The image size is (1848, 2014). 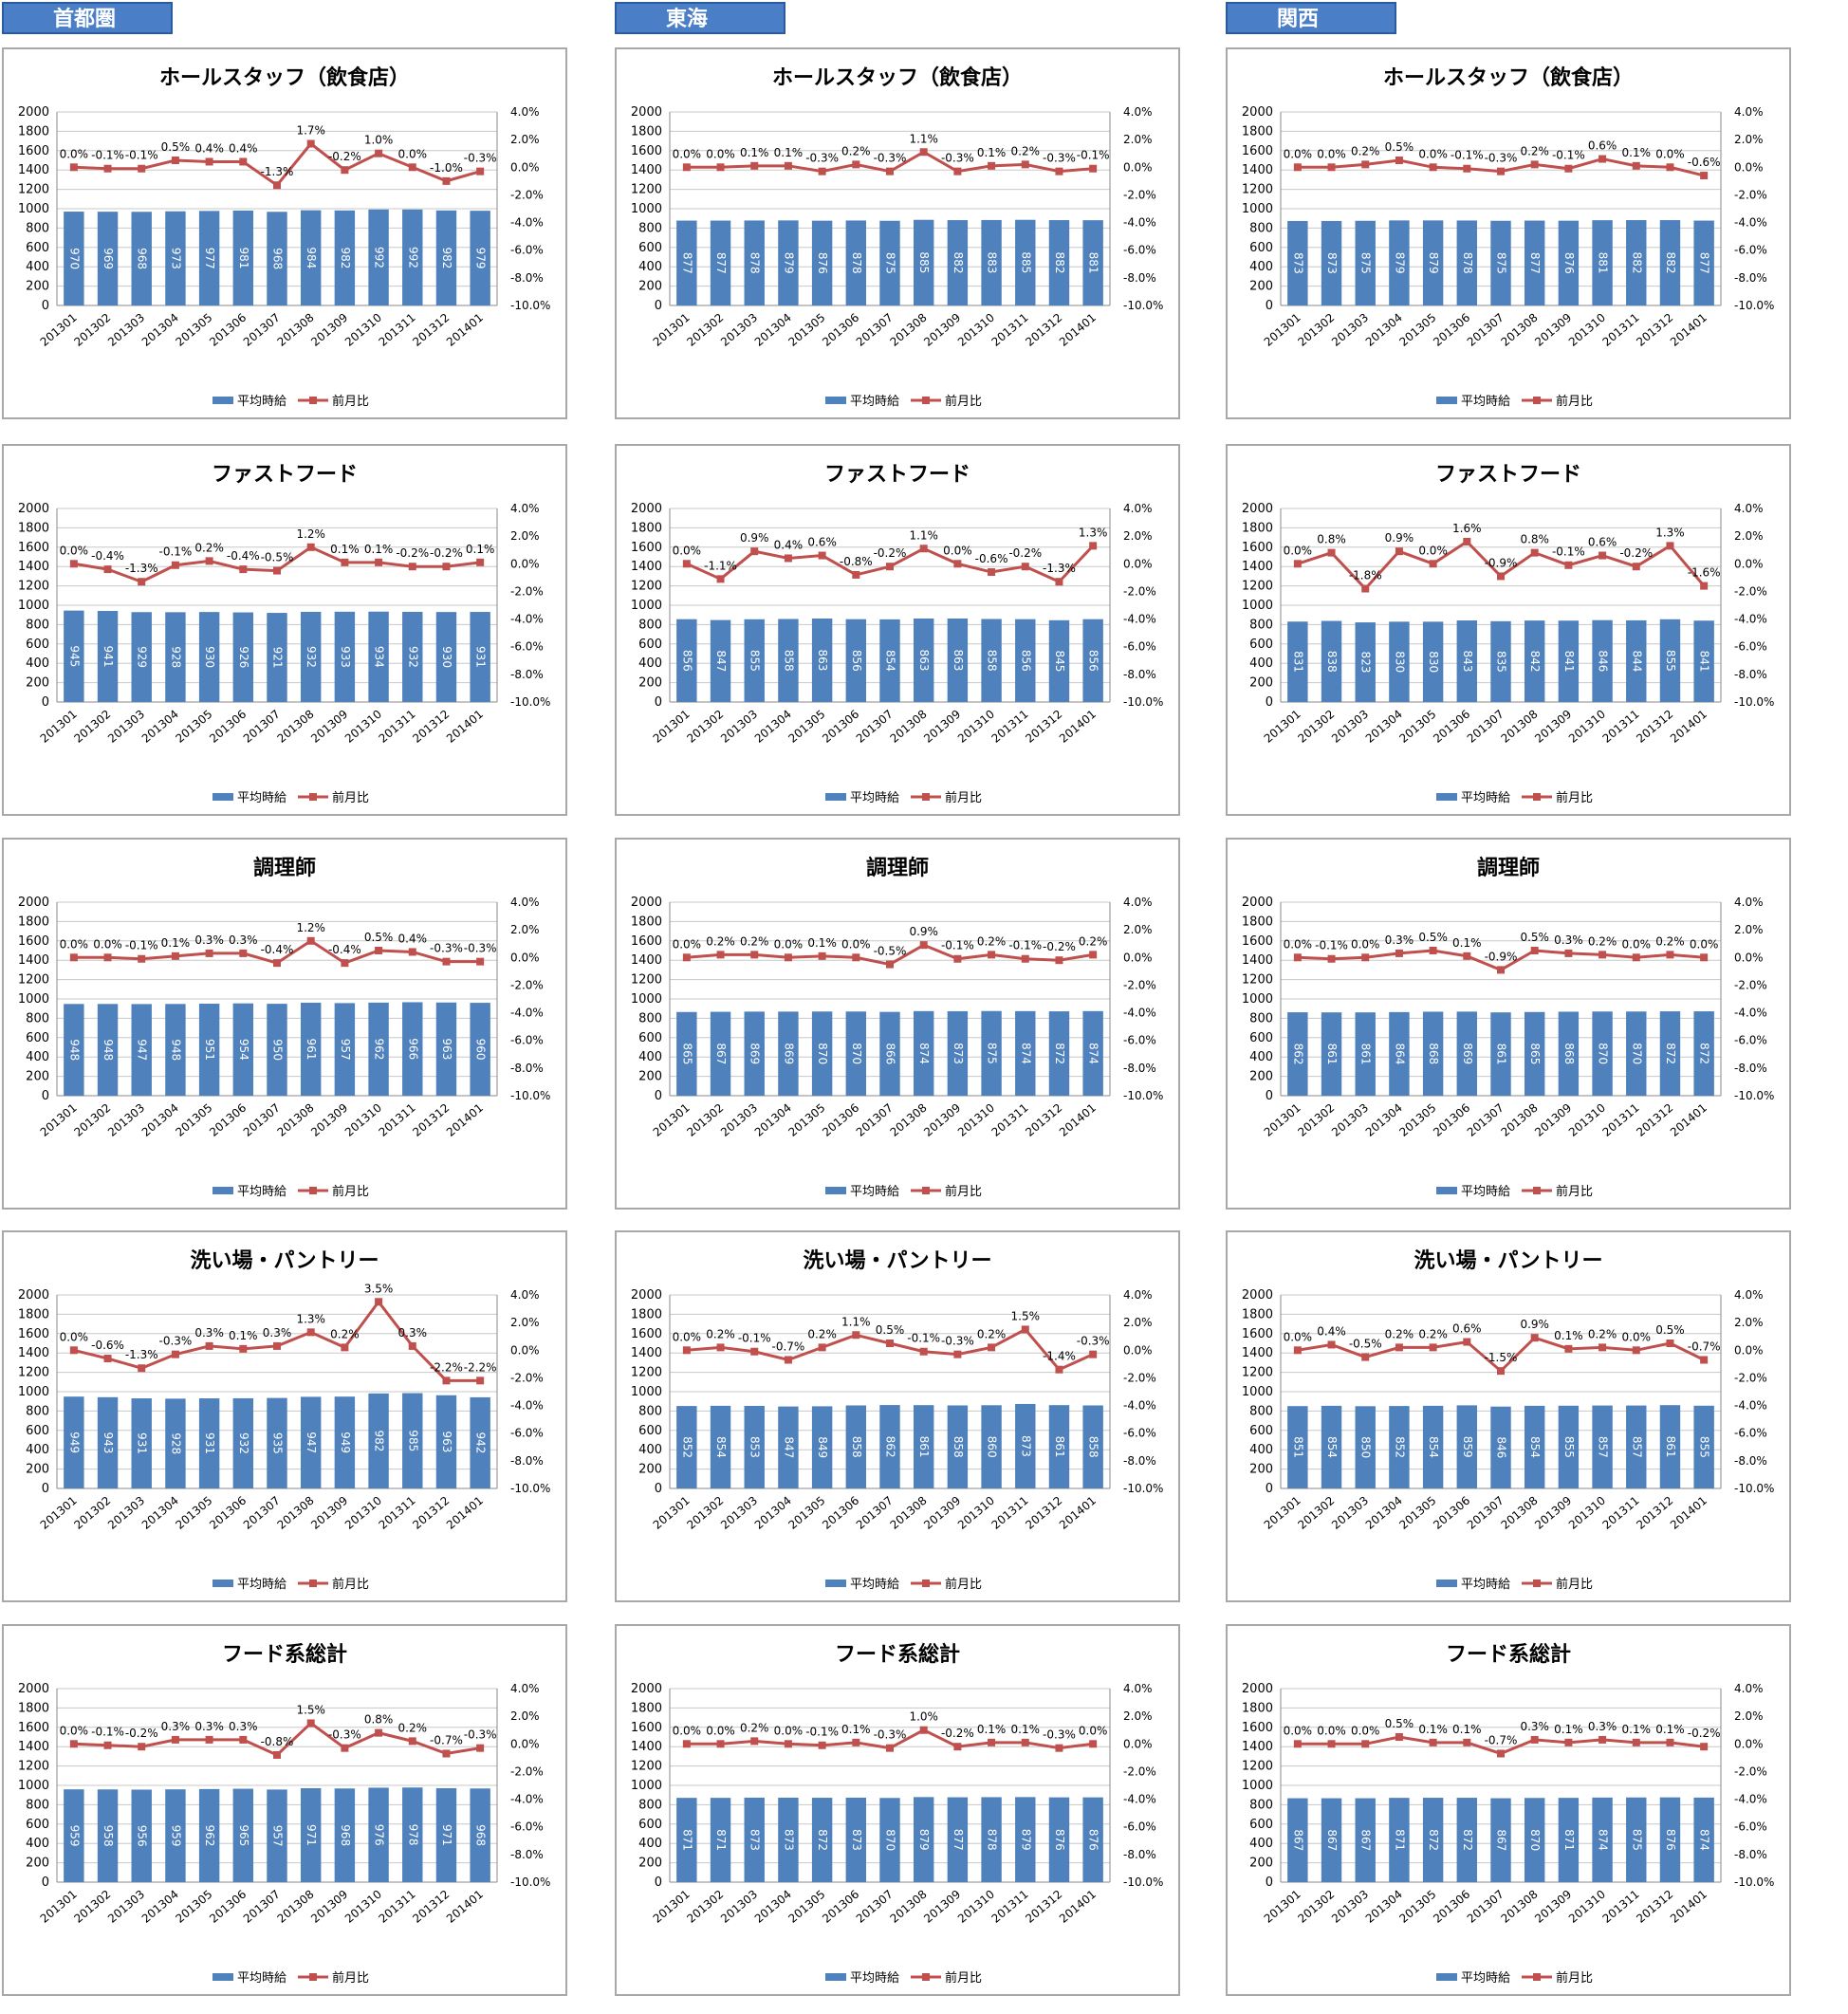 What do you see at coordinates (109, 657) in the screenshot?
I see `bar-value-label: 941` at bounding box center [109, 657].